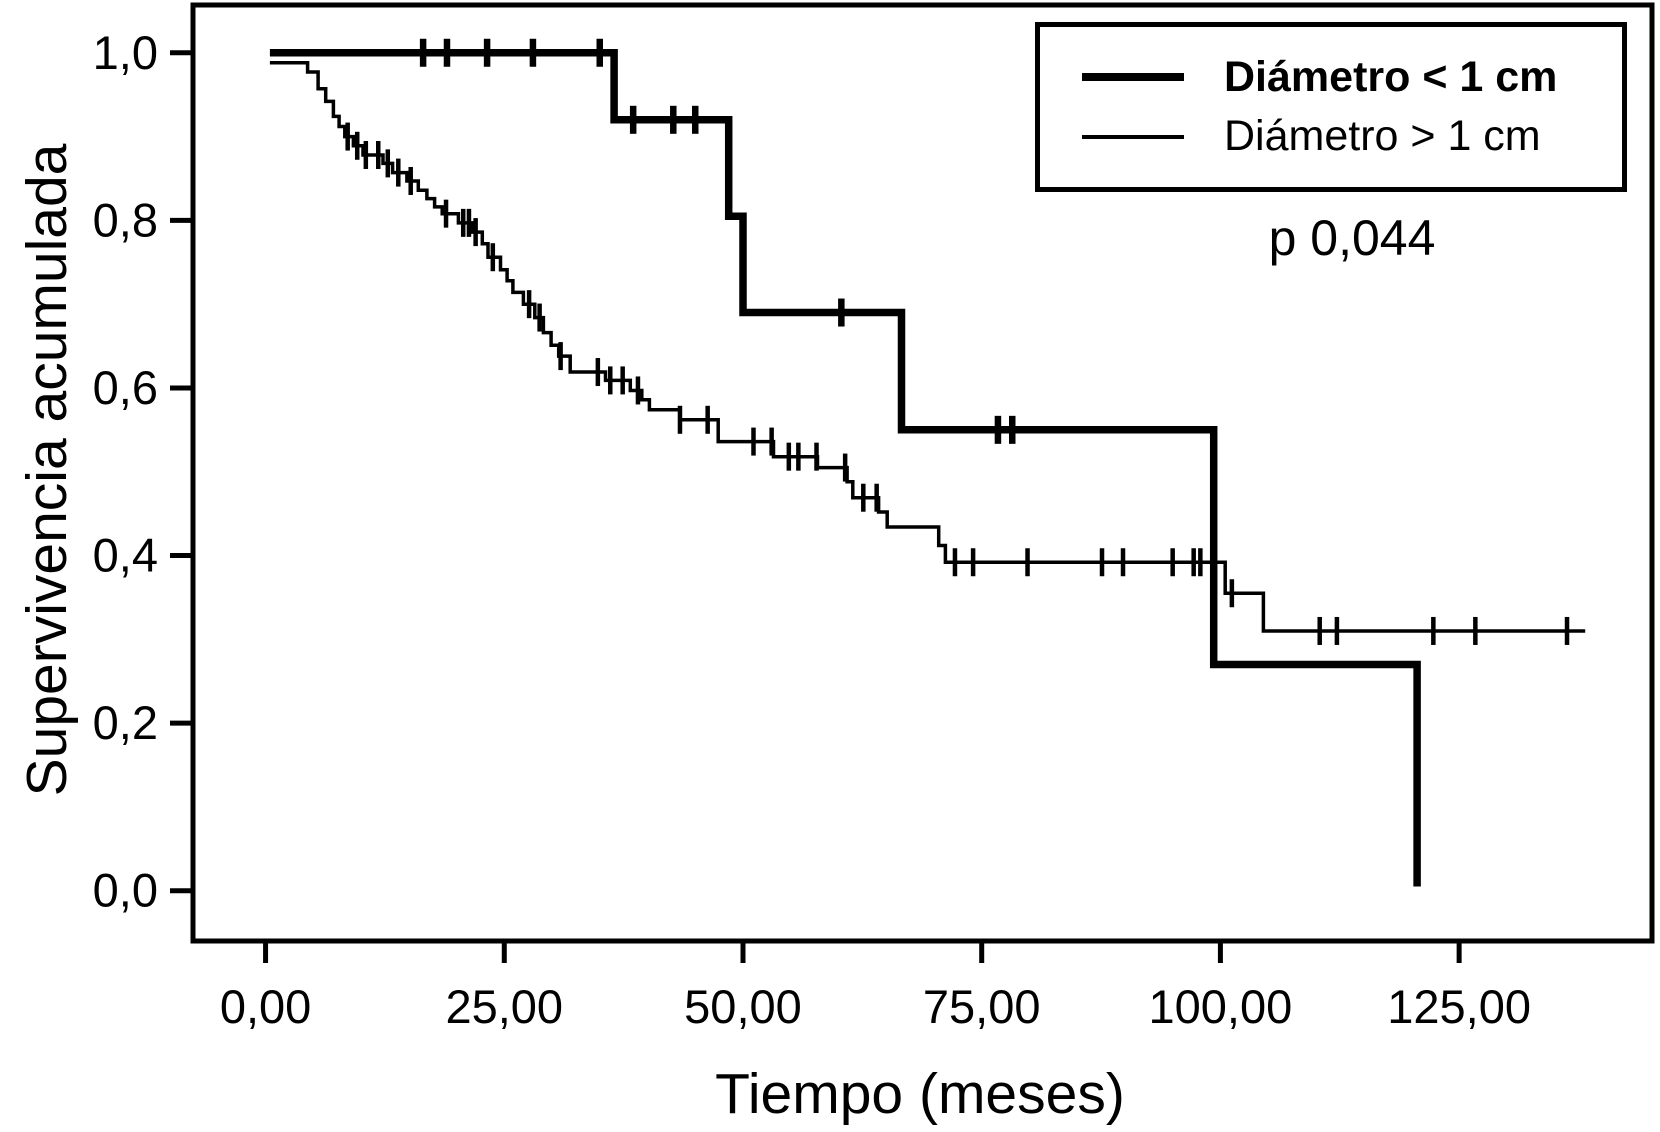  What do you see at coordinates (1133, 77) in the screenshot?
I see `legend-thick-line-sample` at bounding box center [1133, 77].